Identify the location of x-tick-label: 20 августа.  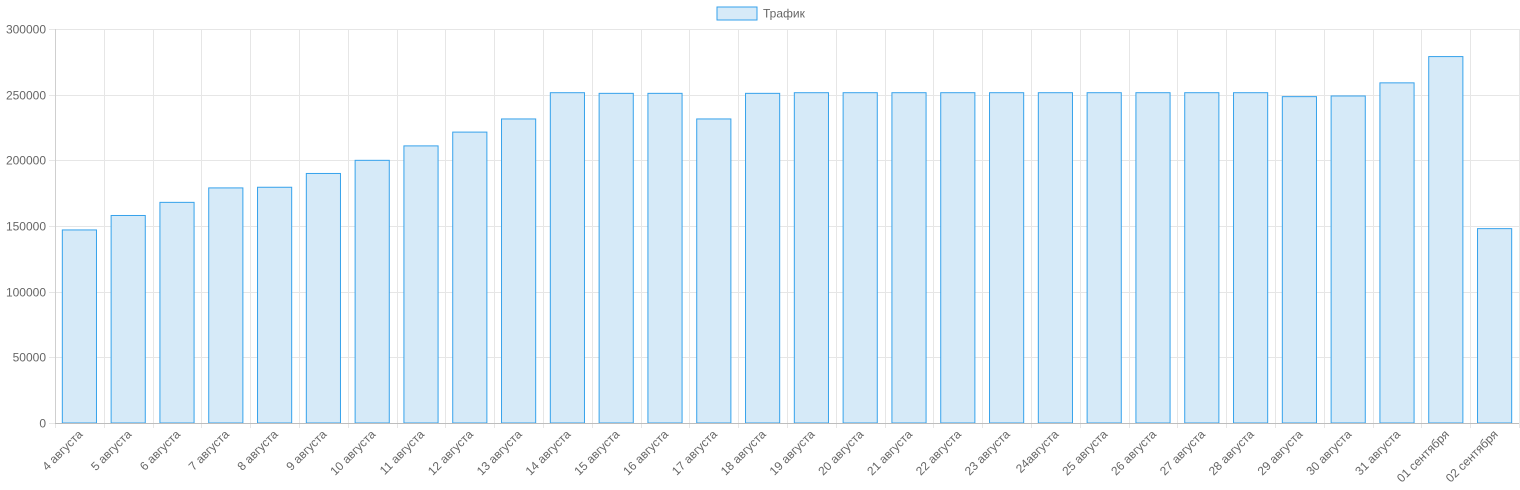
(840, 452).